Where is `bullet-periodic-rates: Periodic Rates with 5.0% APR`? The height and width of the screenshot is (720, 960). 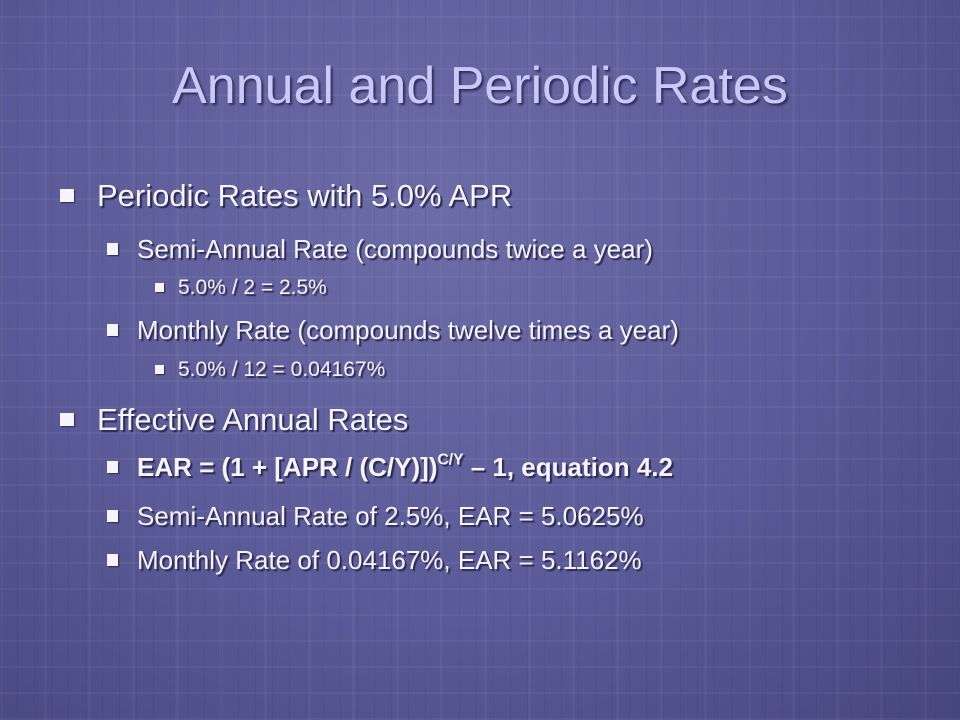
bullet-periodic-rates: Periodic Rates with 5.0% APR is located at coordinates (286, 196).